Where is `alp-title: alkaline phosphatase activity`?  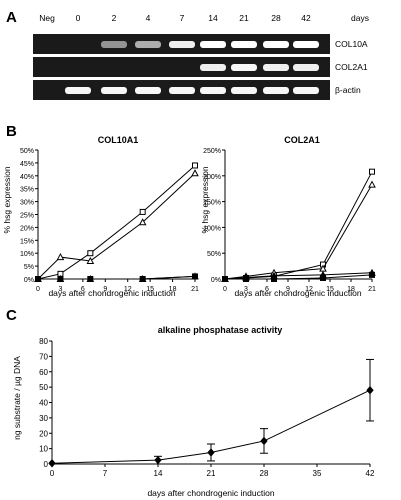 alp-title: alkaline phosphatase activity is located at coordinates (220, 330).